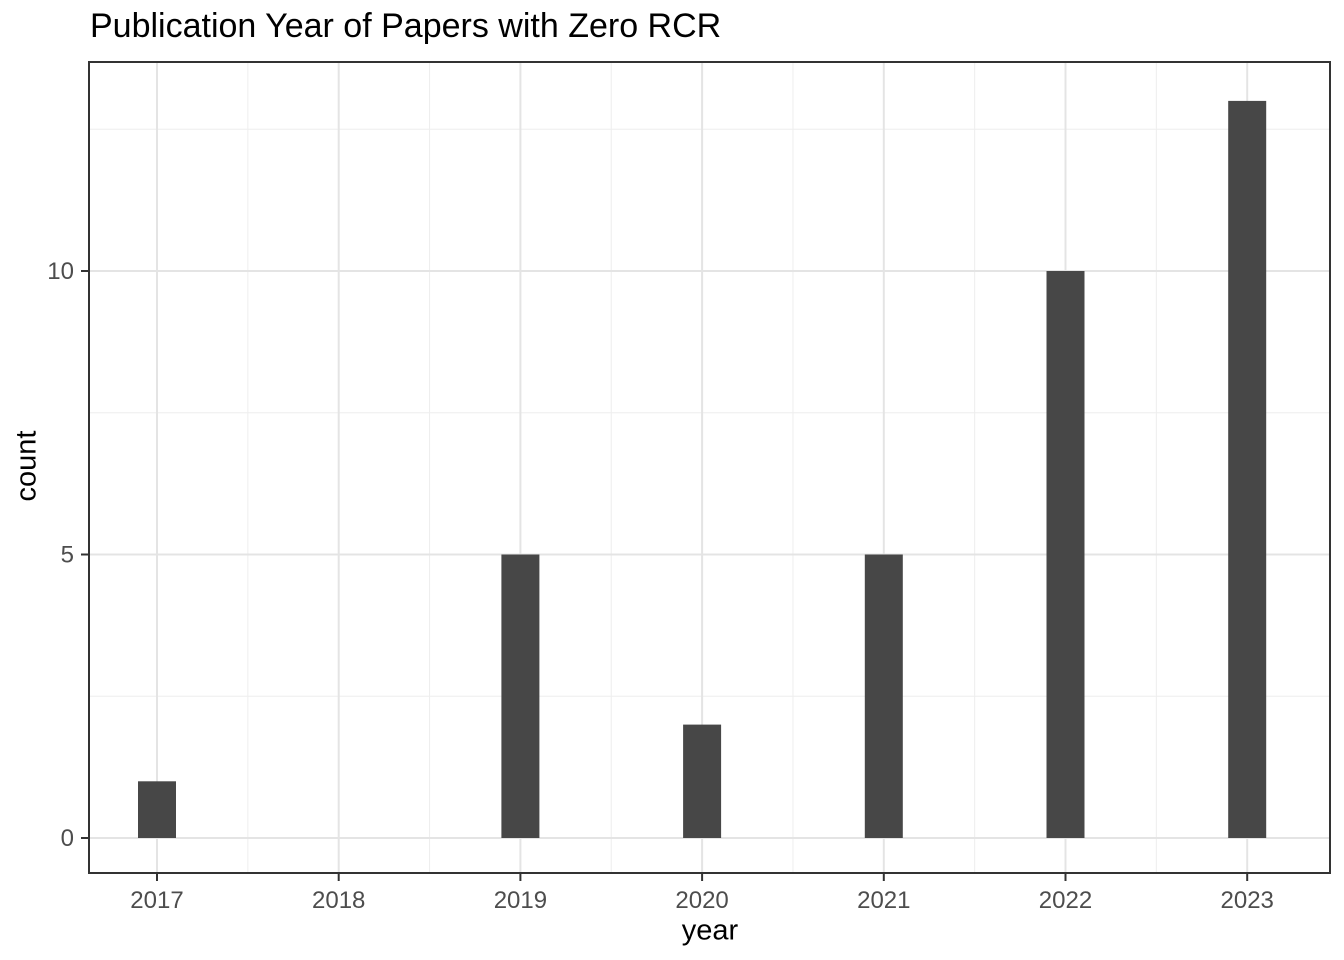 Image resolution: width=1344 pixels, height=960 pixels. What do you see at coordinates (1247, 469) in the screenshot?
I see `bar-2023` at bounding box center [1247, 469].